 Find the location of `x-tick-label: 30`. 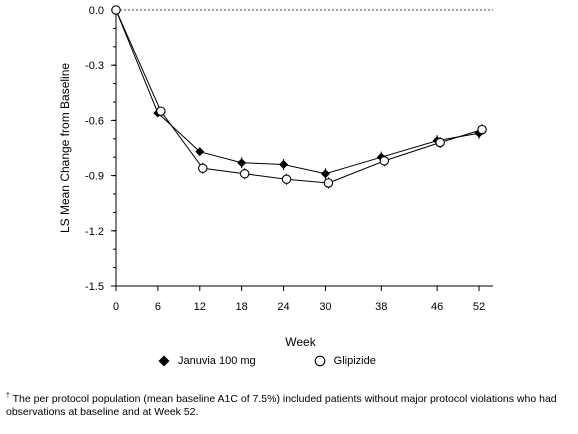

x-tick-label: 30 is located at coordinates (325, 307).